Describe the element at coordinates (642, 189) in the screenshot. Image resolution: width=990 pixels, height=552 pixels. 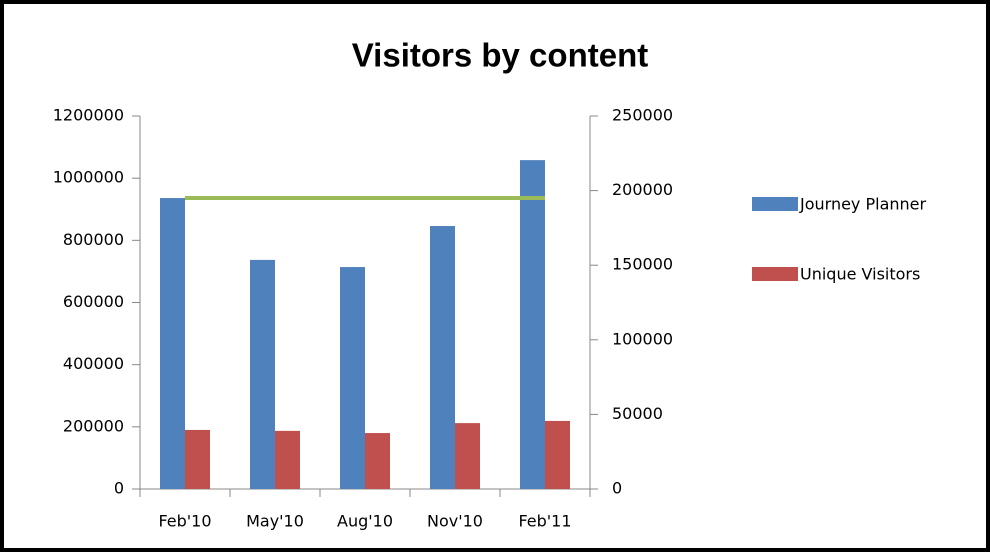
I see `y2-tick-label: 200000` at that location.